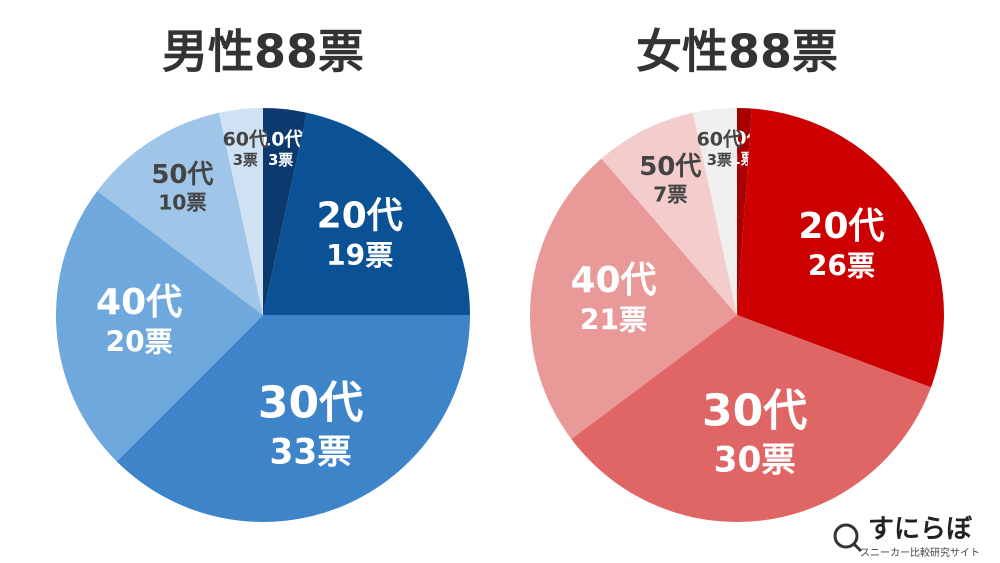 The width and height of the screenshot is (1000, 563). I want to click on logo-tagline: スニーカー比較研究サイト, so click(920, 552).